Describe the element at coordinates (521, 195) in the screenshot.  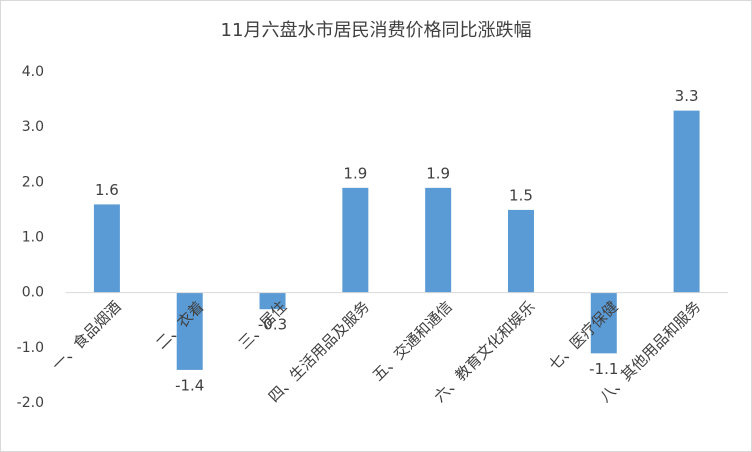
I see `data-label: 1.5` at that location.